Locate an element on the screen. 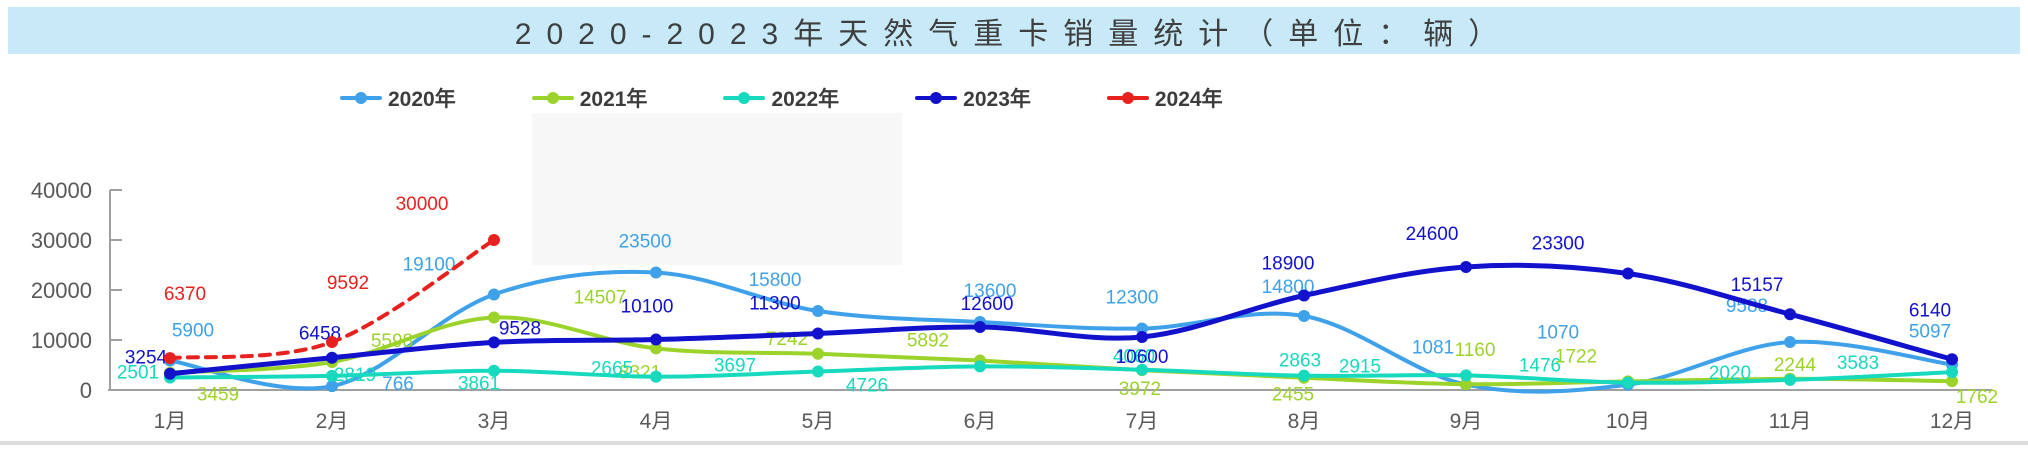 The image size is (2028, 449). point-2023-1月 is located at coordinates (170, 373).